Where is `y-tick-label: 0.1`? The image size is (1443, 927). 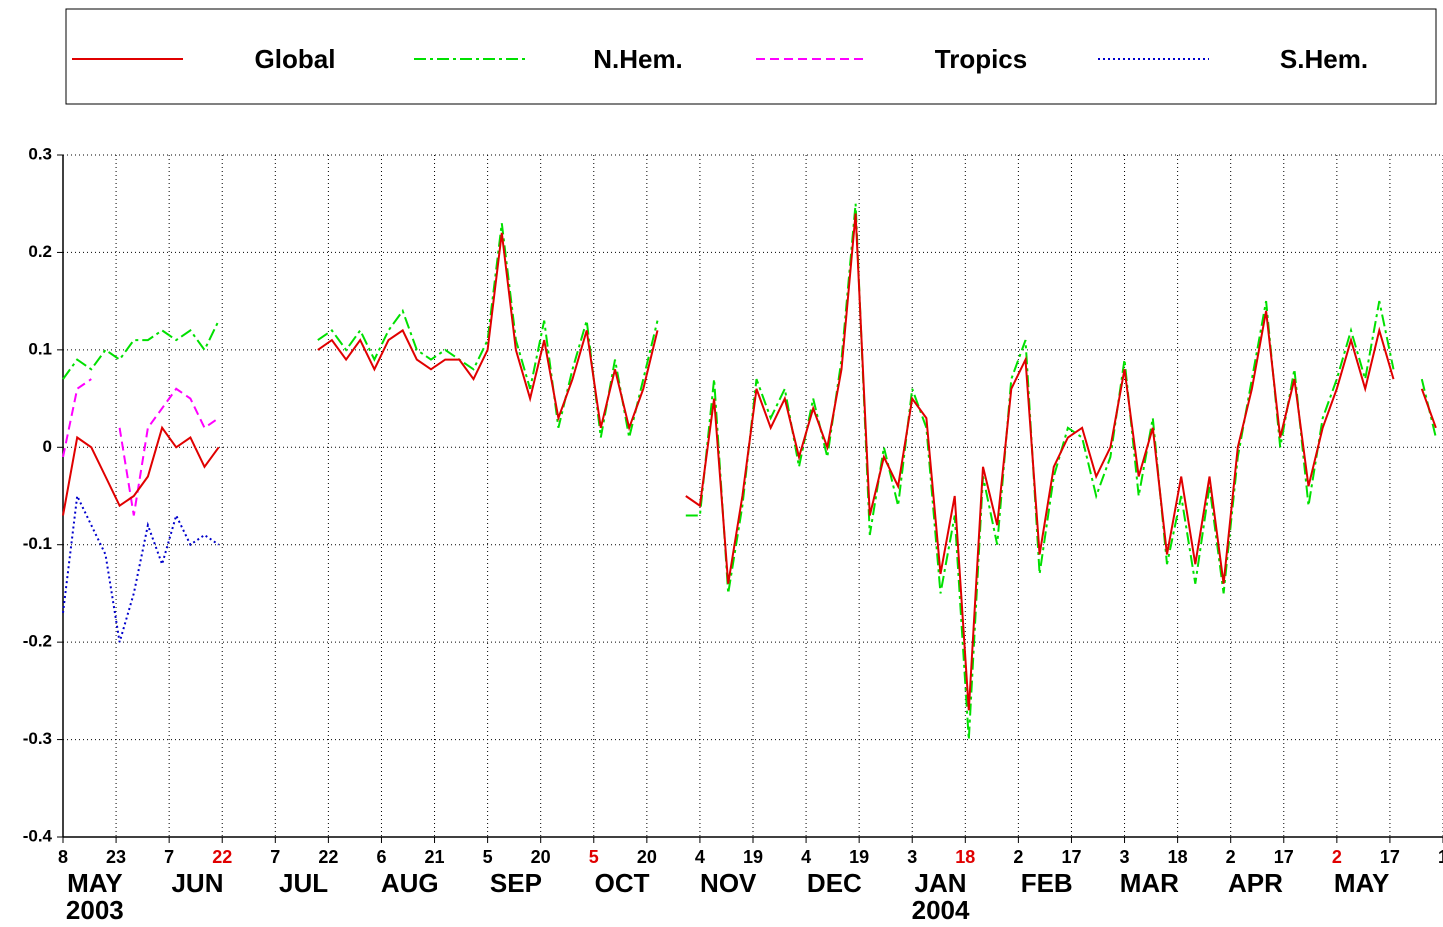 y-tick-label: 0.1 is located at coordinates (40, 348).